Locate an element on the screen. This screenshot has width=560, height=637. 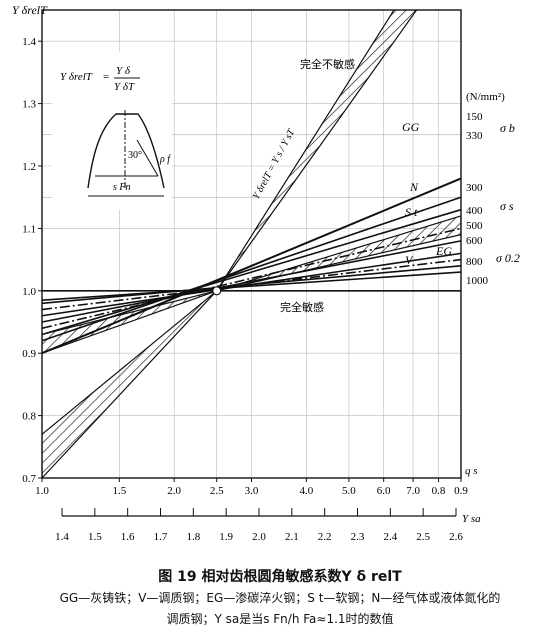
x-axis-label-ysa: Y sa is located at coordinates (471, 519).